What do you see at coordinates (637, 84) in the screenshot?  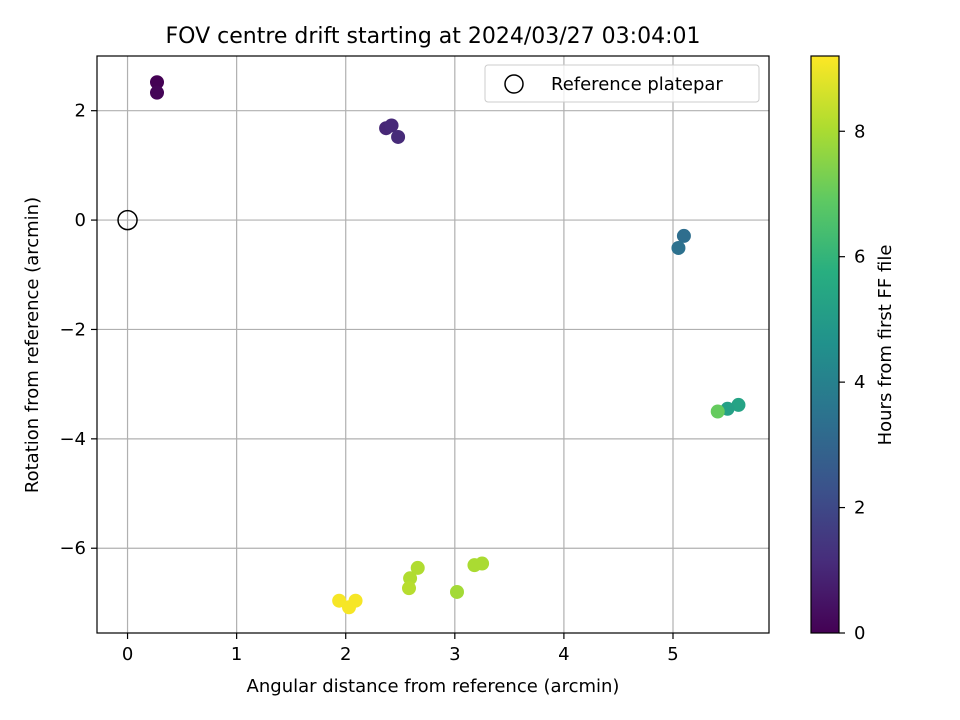 I see `legend-label: Reference platepar` at bounding box center [637, 84].